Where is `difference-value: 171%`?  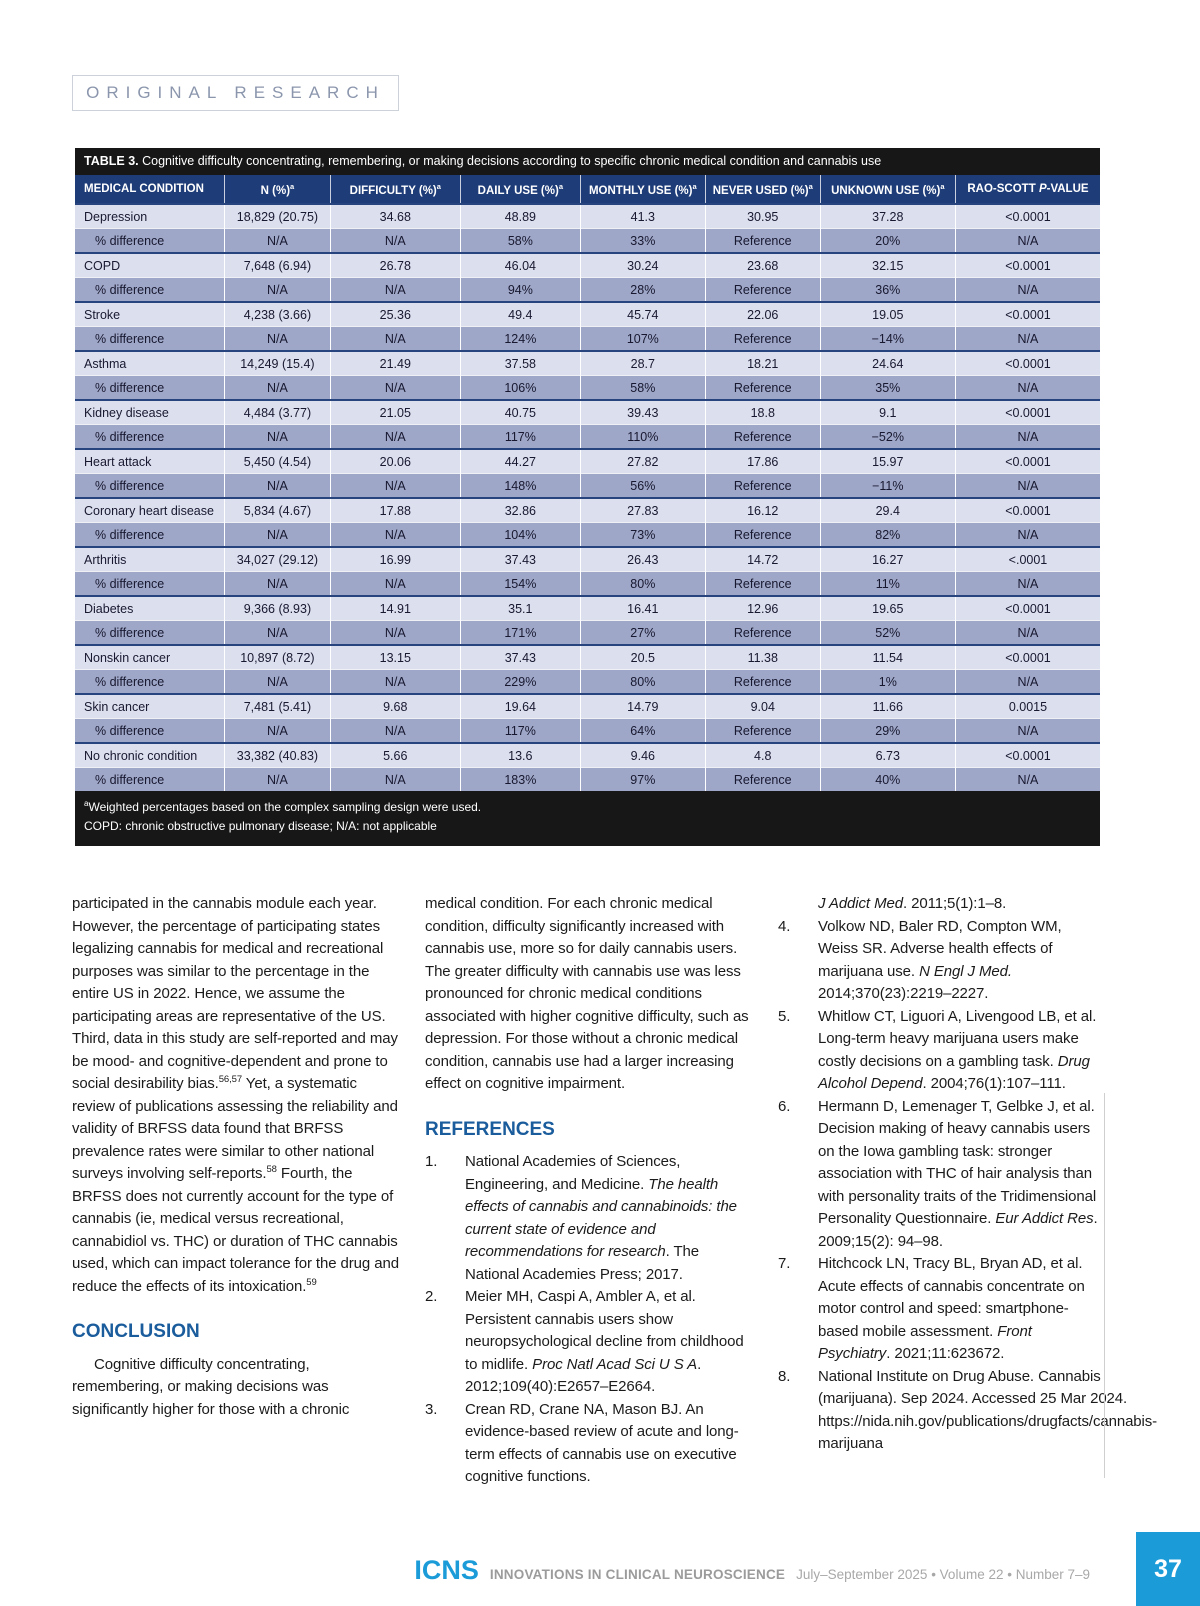
difference-value: 171% is located at coordinates (520, 633).